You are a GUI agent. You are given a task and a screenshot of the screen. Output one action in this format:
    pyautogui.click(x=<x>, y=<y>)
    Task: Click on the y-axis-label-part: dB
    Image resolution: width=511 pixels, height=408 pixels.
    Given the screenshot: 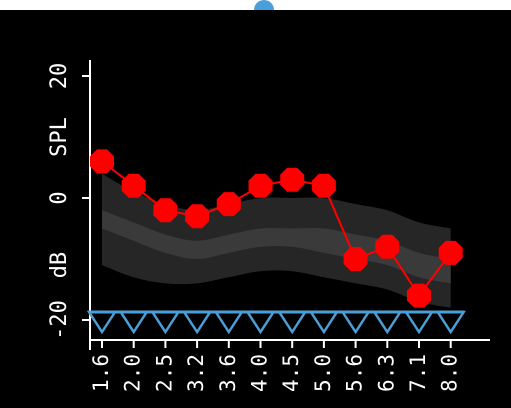 What is the action you would take?
    pyautogui.click(x=59, y=265)
    